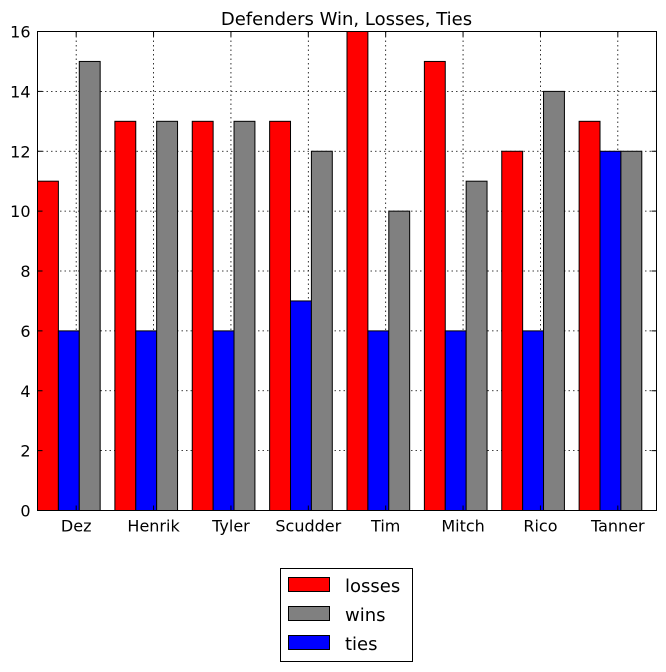 This screenshot has height=672, width=666. I want to click on x-tick-label: Tyler, so click(230, 526).